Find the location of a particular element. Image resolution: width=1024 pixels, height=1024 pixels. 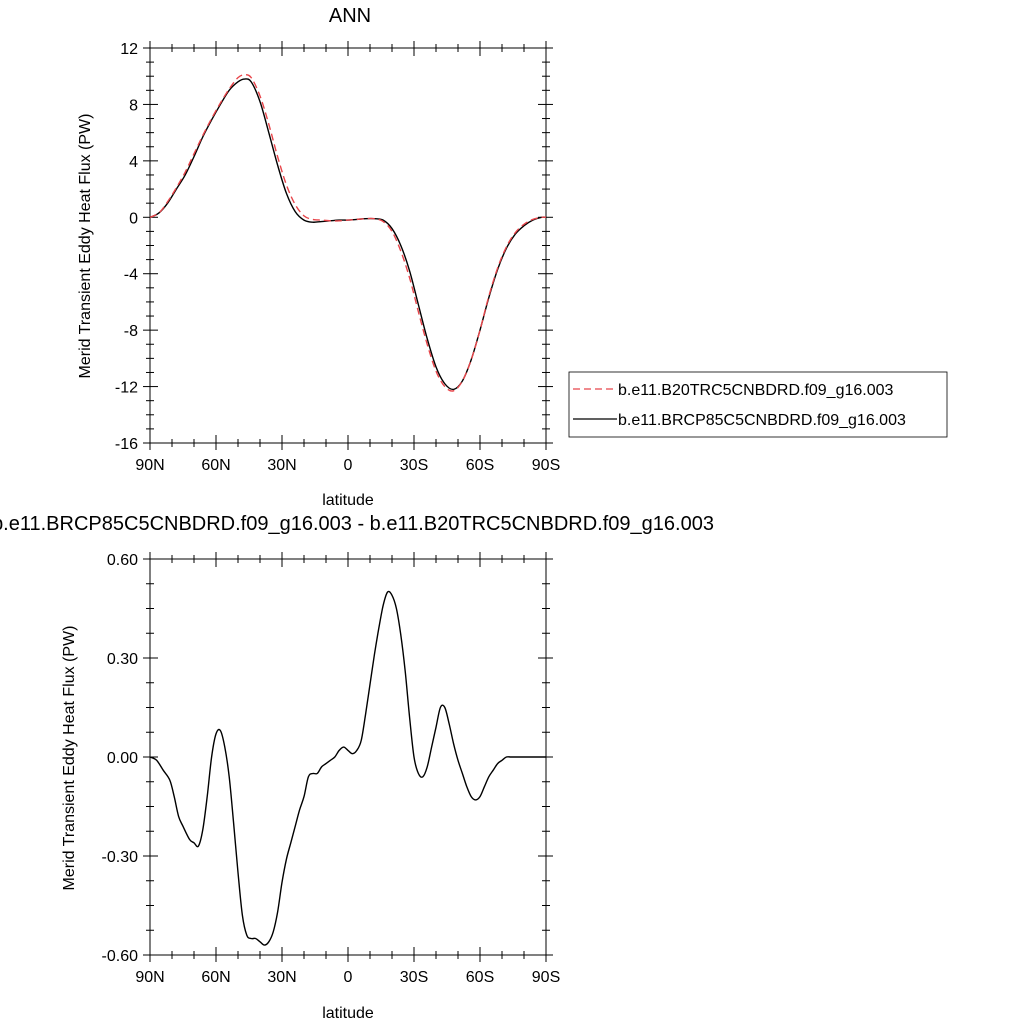

y-tick-label: -12 is located at coordinates (126, 388).